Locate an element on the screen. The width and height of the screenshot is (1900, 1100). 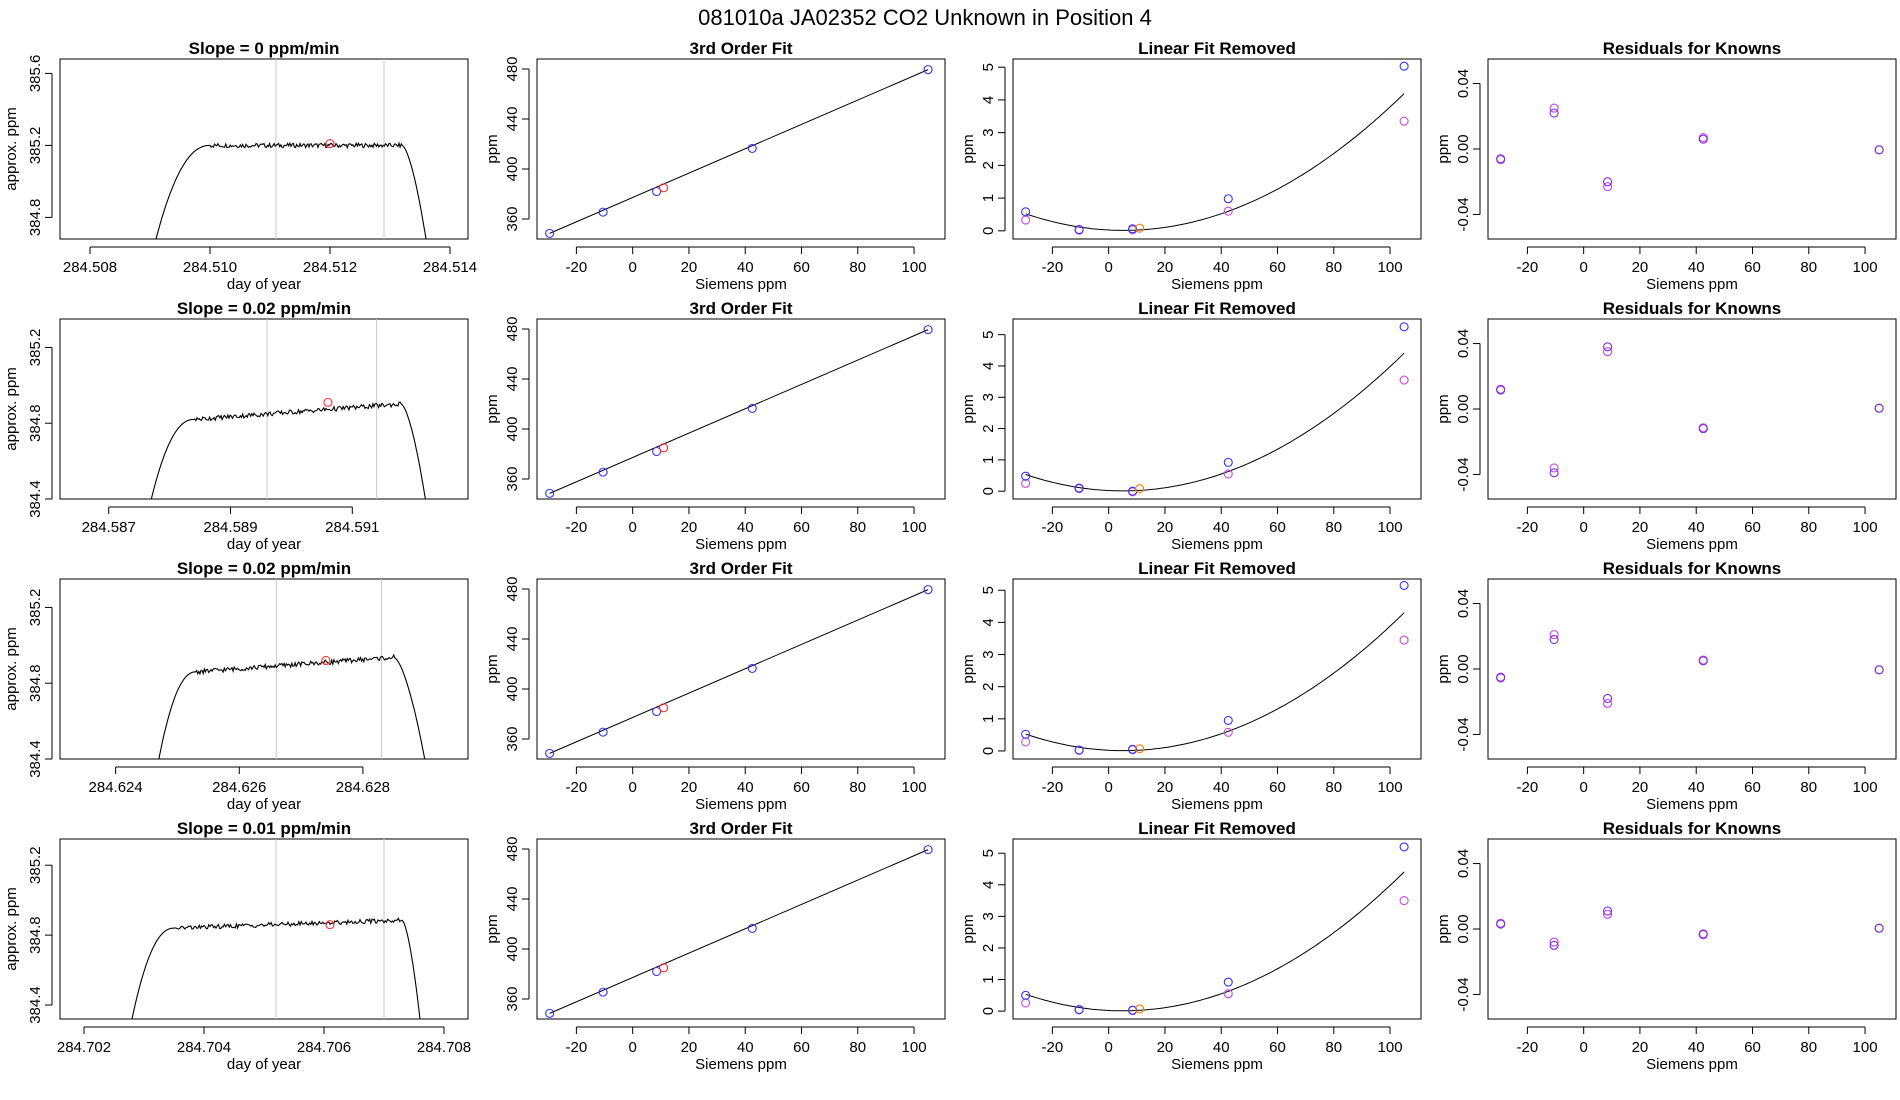
y-tick-label: 385.6 is located at coordinates (35, 74).